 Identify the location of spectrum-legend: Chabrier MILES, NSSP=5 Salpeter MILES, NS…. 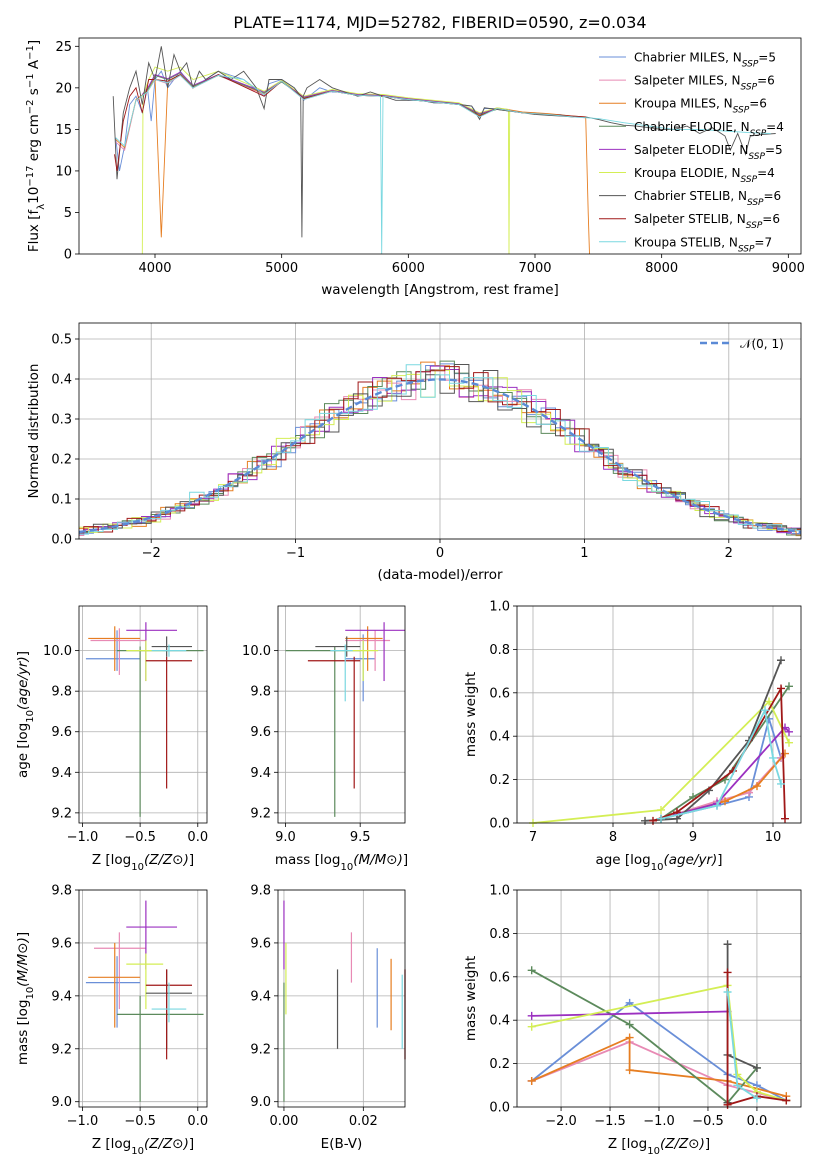
(691, 152).